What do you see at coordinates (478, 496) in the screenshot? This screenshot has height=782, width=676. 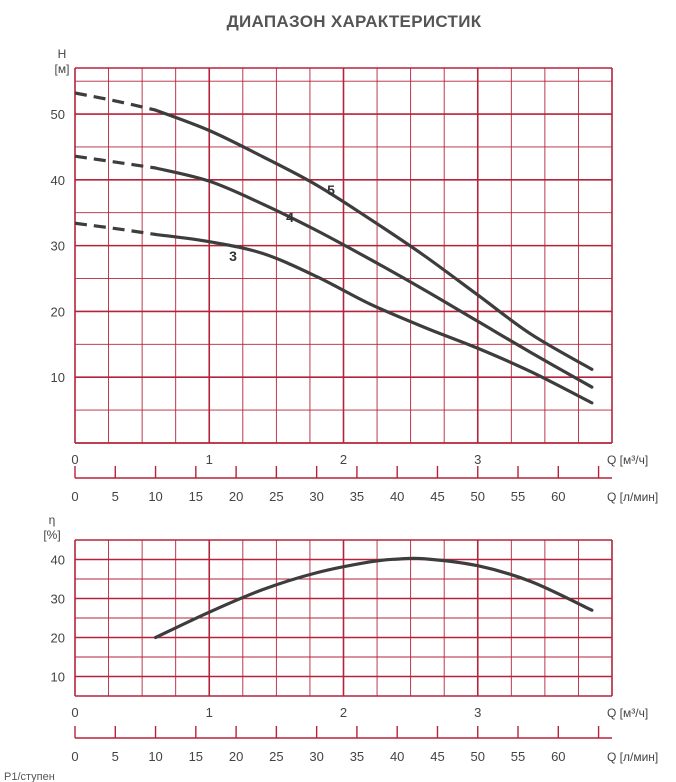 I see `head-x2-tick-label: 50` at bounding box center [478, 496].